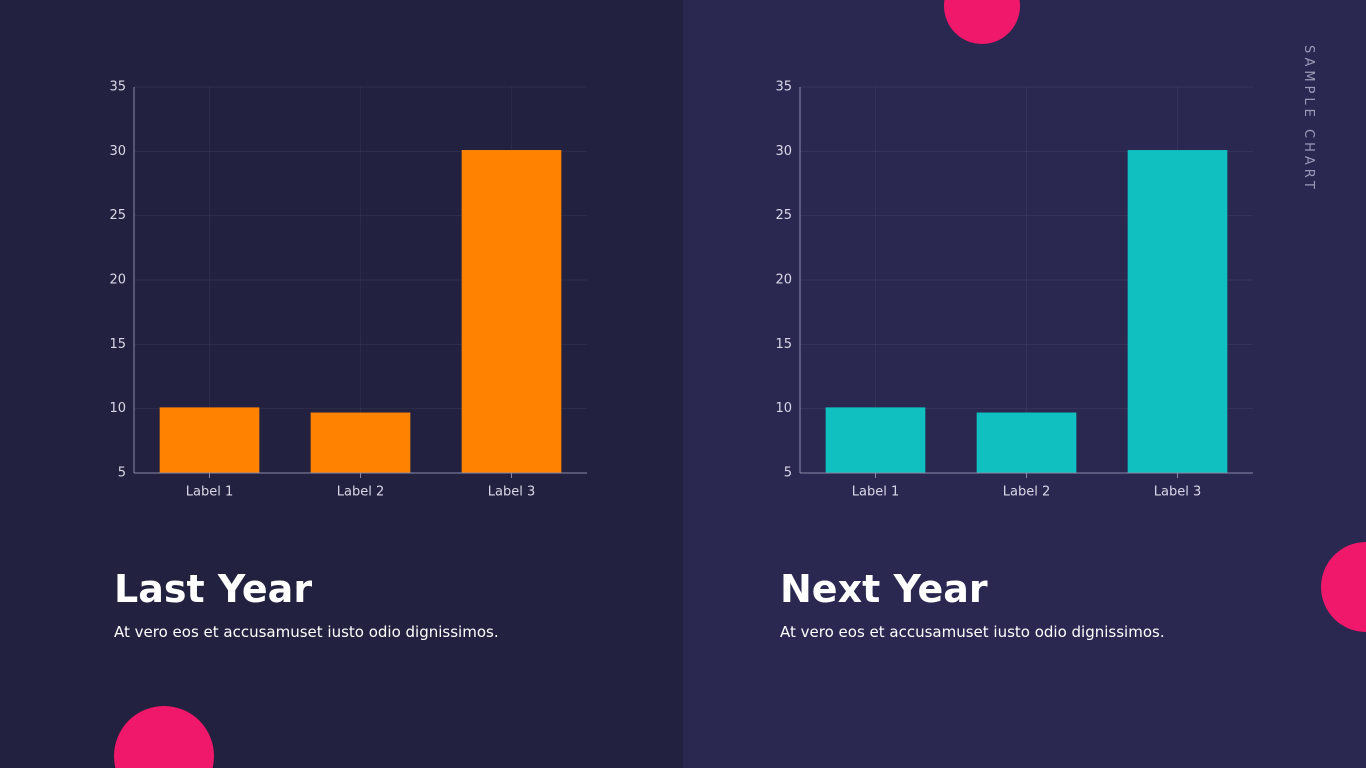 Image resolution: width=1366 pixels, height=768 pixels. Describe the element at coordinates (884, 589) in the screenshot. I see `chart-title: Next Year` at that location.